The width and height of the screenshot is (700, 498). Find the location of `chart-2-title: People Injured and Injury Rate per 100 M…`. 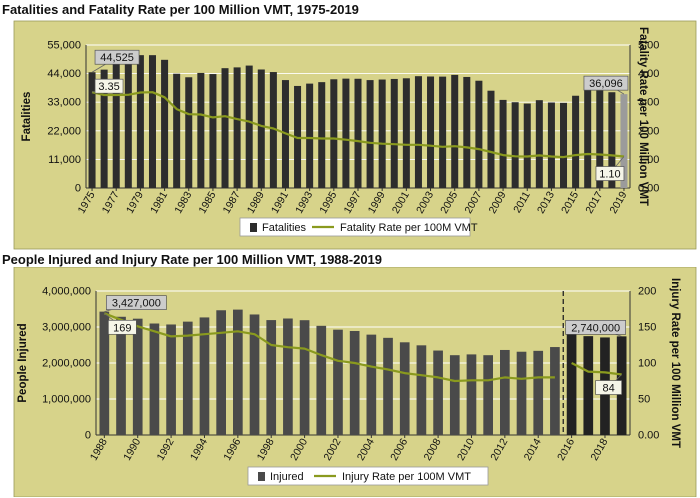

chart-2-title: People Injured and Injury Rate per 100 M… is located at coordinates (192, 259).